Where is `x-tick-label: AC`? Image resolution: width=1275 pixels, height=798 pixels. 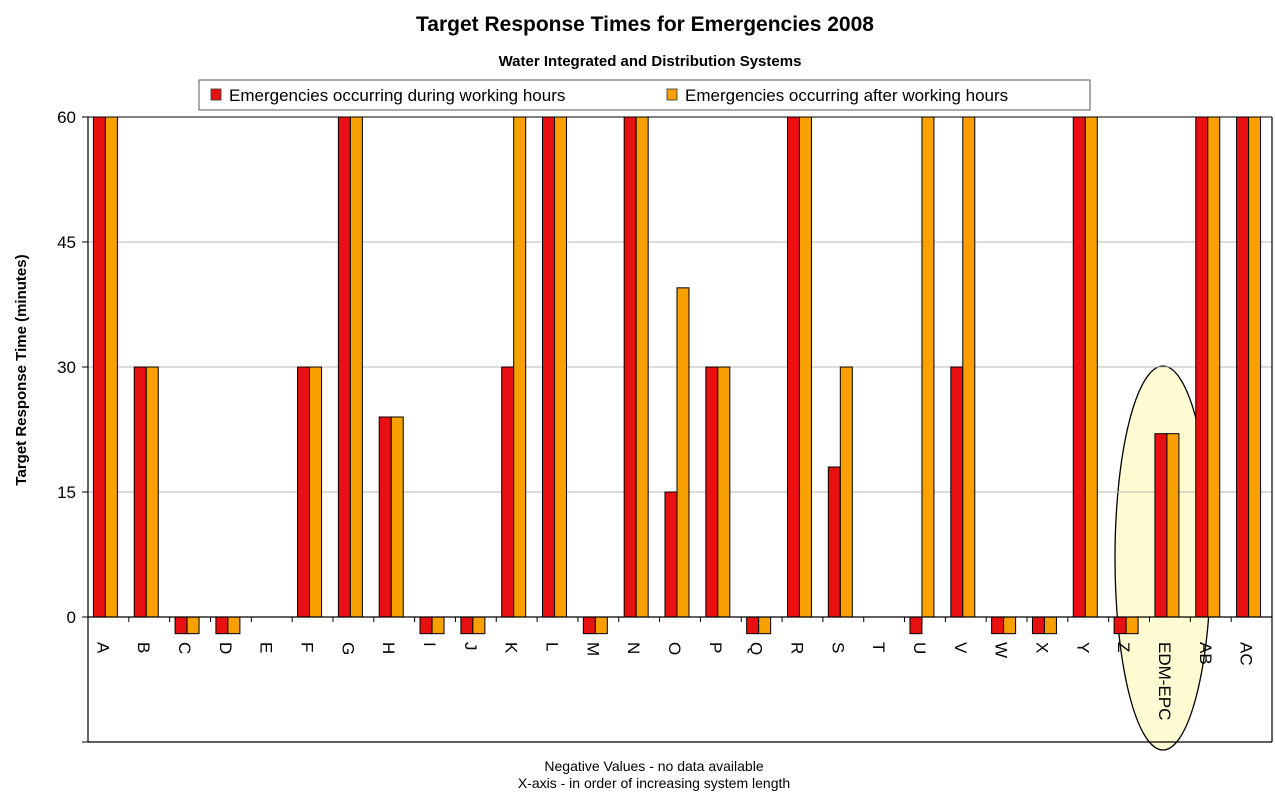 x-tick-label: AC is located at coordinates (1246, 654).